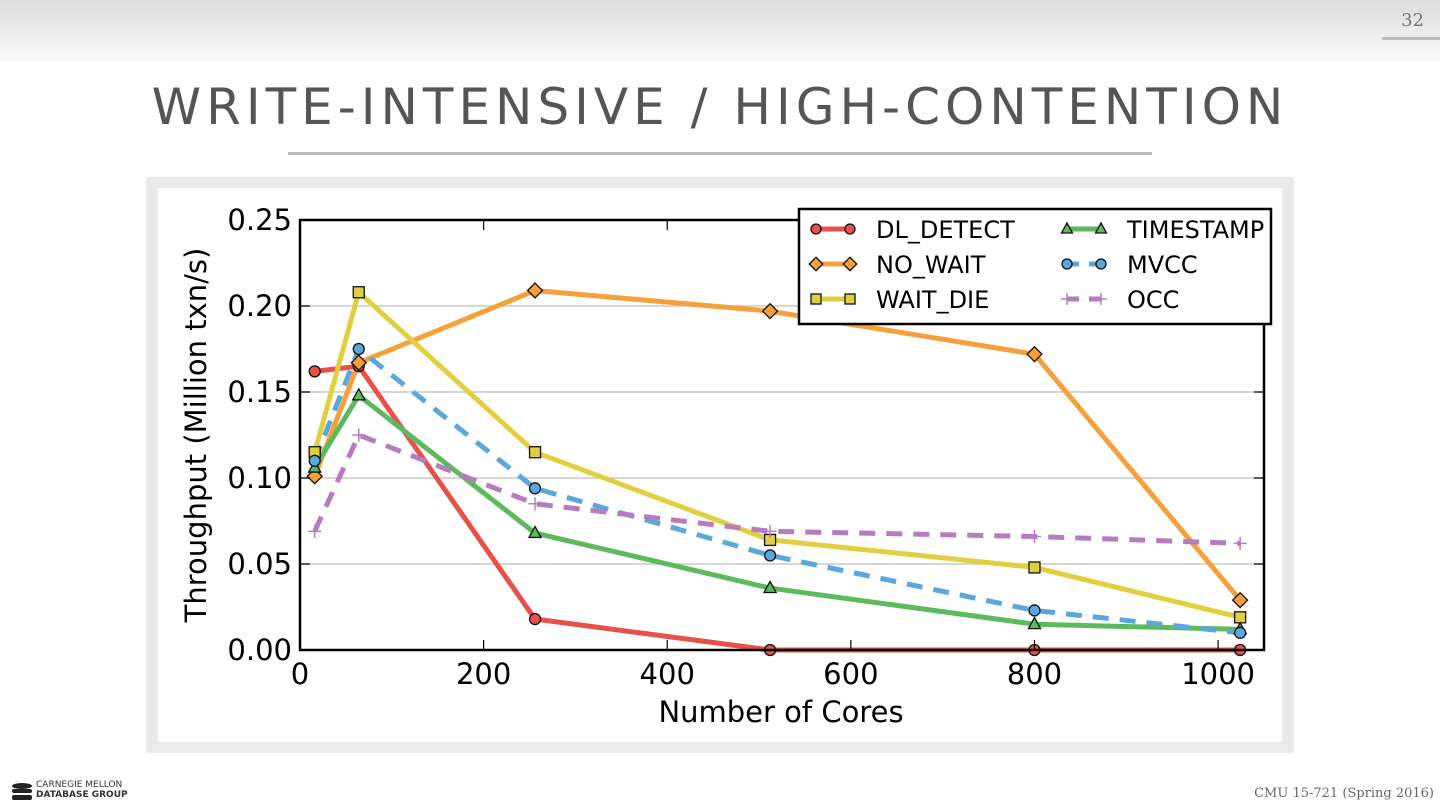  What do you see at coordinates (720, 107) in the screenshot?
I see `slide-title: WRITE-INTENSIVE / HIGH-CONTENTION` at bounding box center [720, 107].